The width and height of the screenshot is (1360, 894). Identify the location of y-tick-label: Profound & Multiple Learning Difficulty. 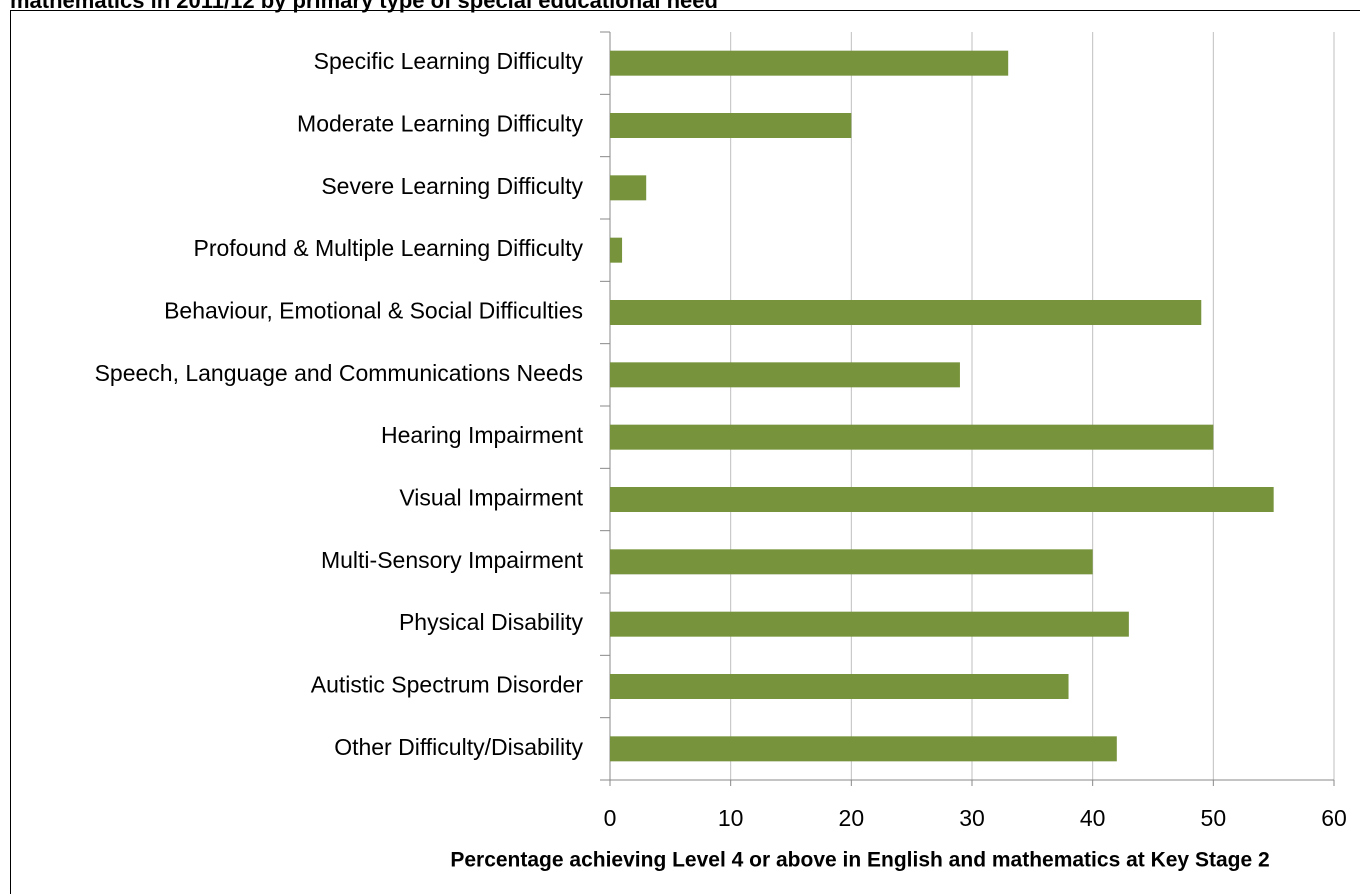
(388, 248).